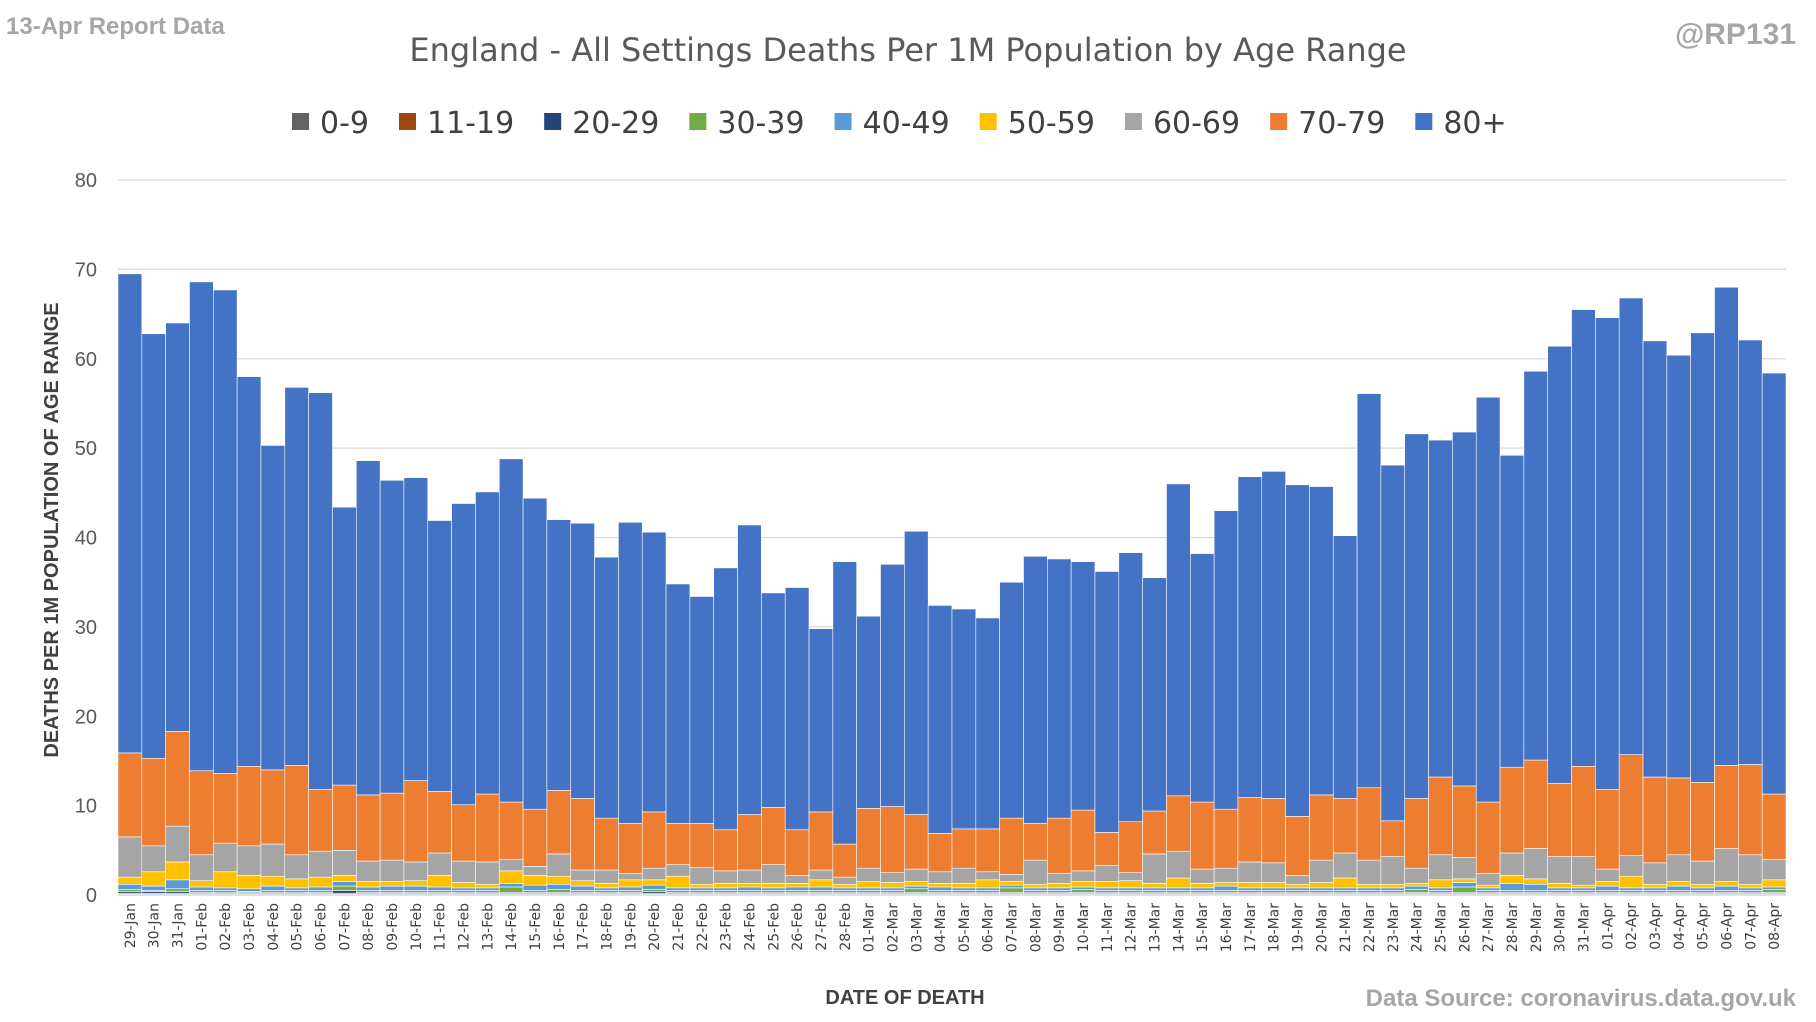 The image size is (1816, 1022). What do you see at coordinates (1727, 926) in the screenshot?
I see `x-tick-label: 06-Apr` at bounding box center [1727, 926].